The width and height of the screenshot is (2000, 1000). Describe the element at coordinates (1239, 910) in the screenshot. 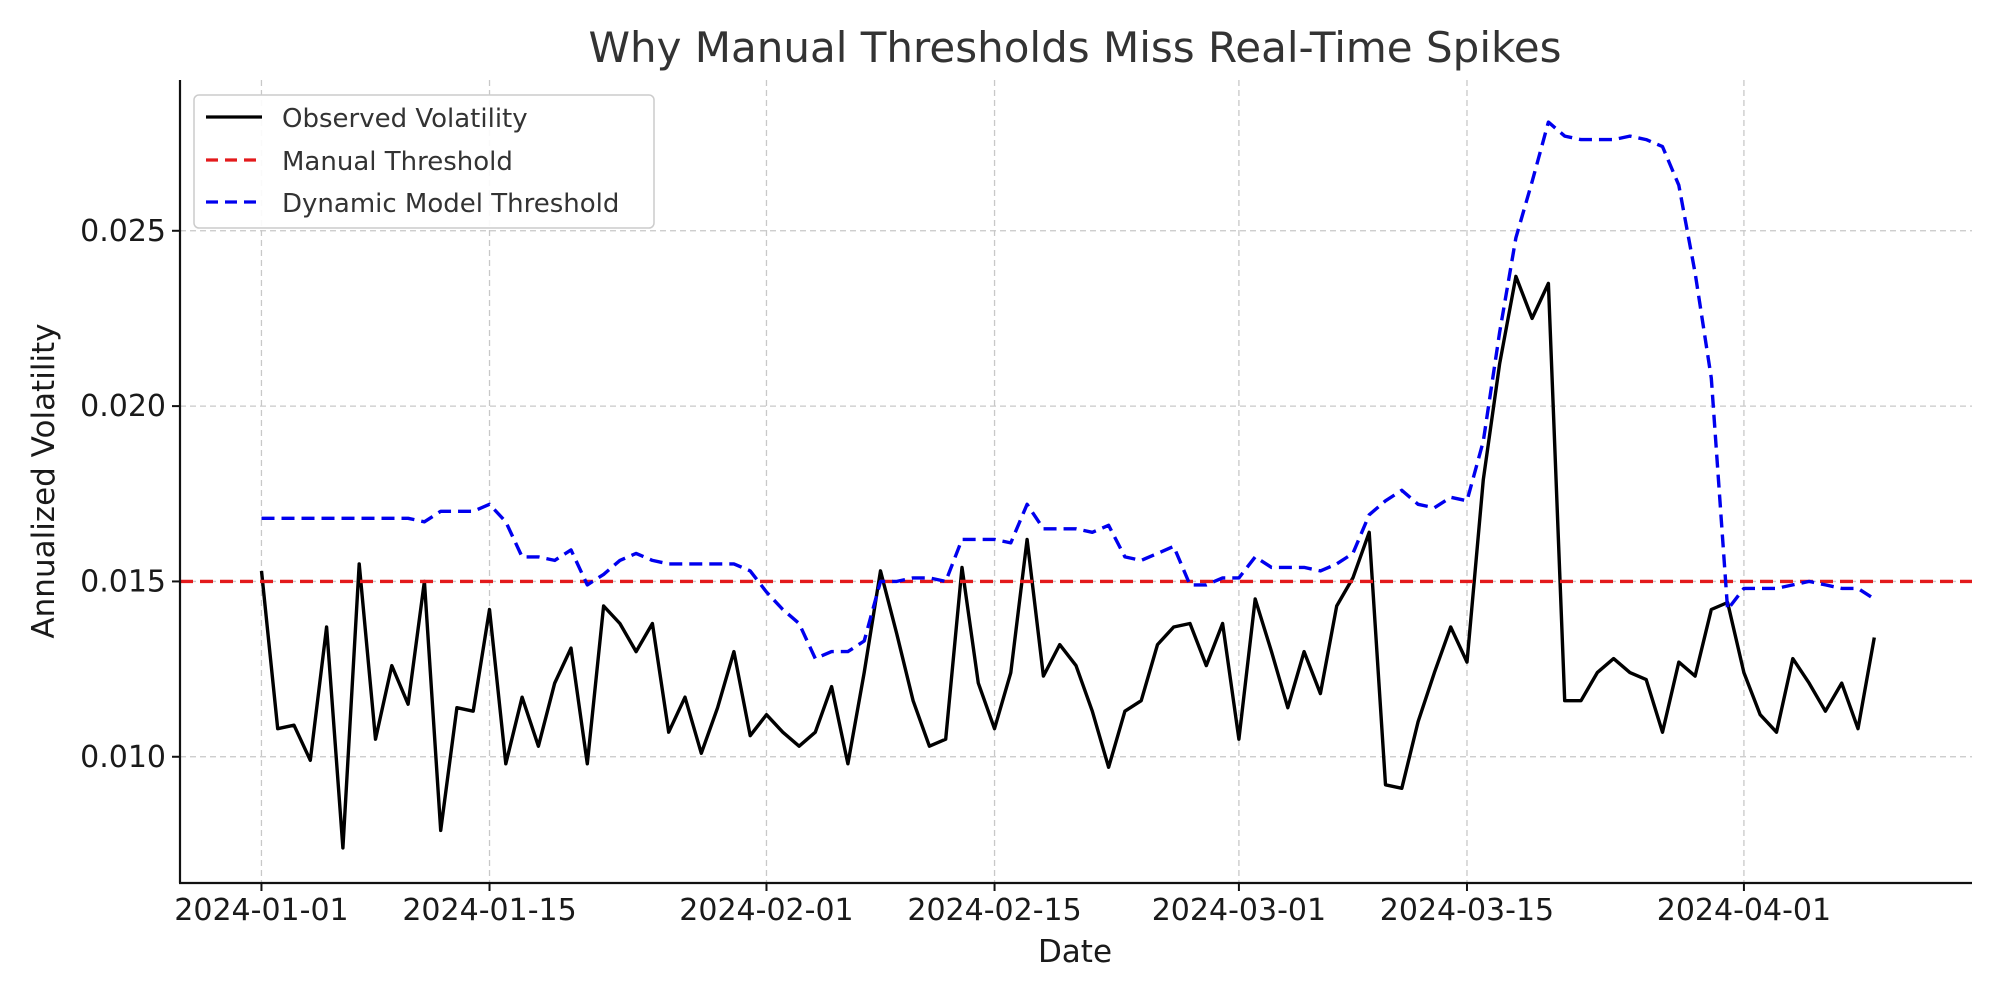

I see `x-tick-label: 2024-03-01` at that location.